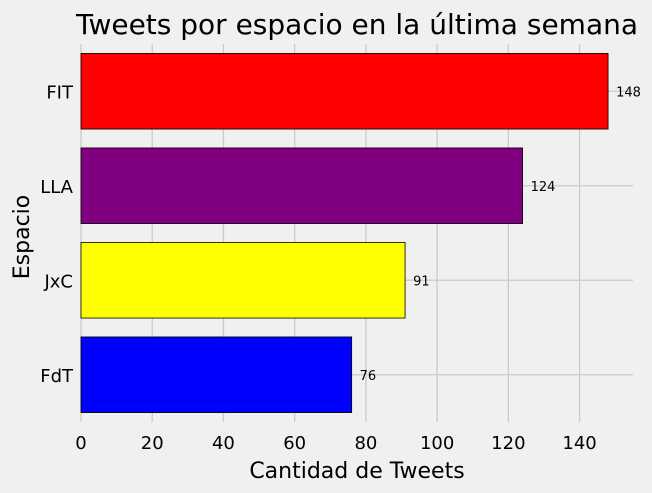  What do you see at coordinates (356, 24) in the screenshot?
I see `chart-title: Tweets por espacio en la última semana` at bounding box center [356, 24].